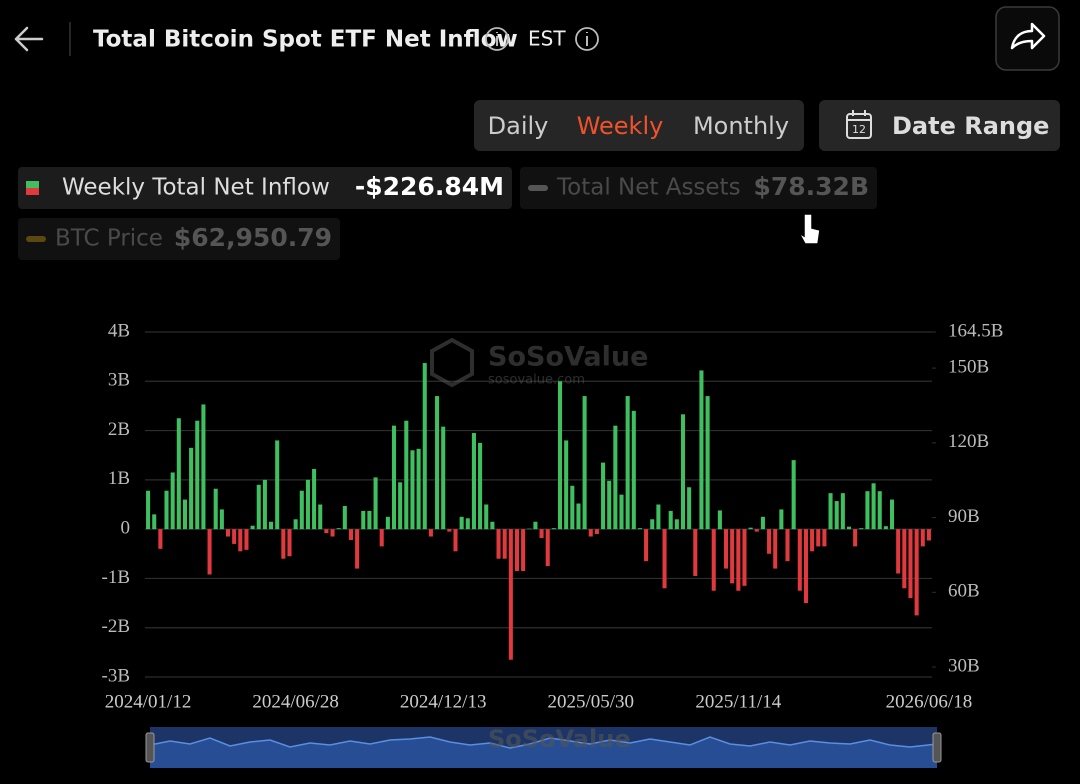  I want to click on x-tick-label: 2024/01/12, so click(148, 701).